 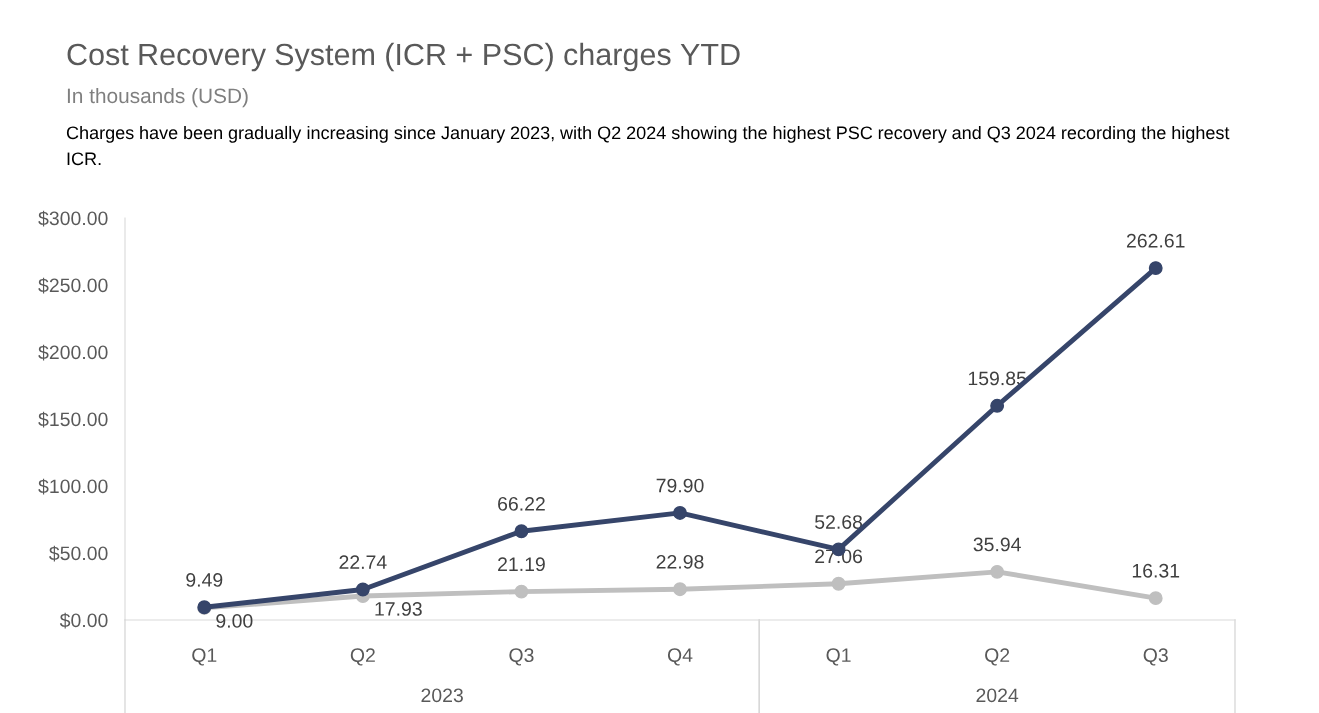 I want to click on y-tick-label: $100.00, so click(x=73, y=486).